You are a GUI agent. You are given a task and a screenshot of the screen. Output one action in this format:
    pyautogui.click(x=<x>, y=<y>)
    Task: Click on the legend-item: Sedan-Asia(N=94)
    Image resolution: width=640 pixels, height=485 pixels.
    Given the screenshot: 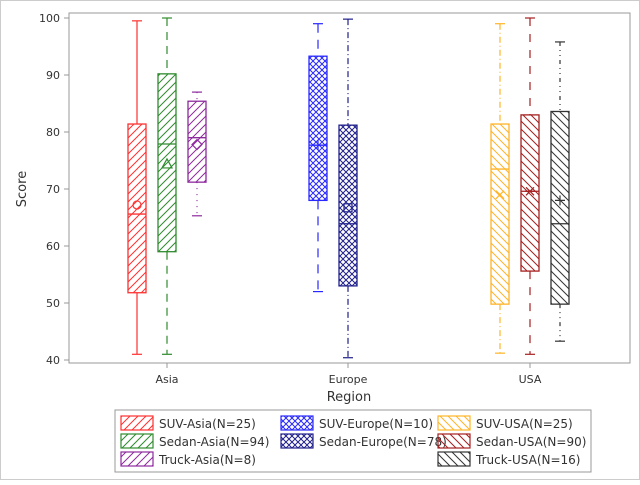 What is the action you would take?
    pyautogui.click(x=194, y=441)
    